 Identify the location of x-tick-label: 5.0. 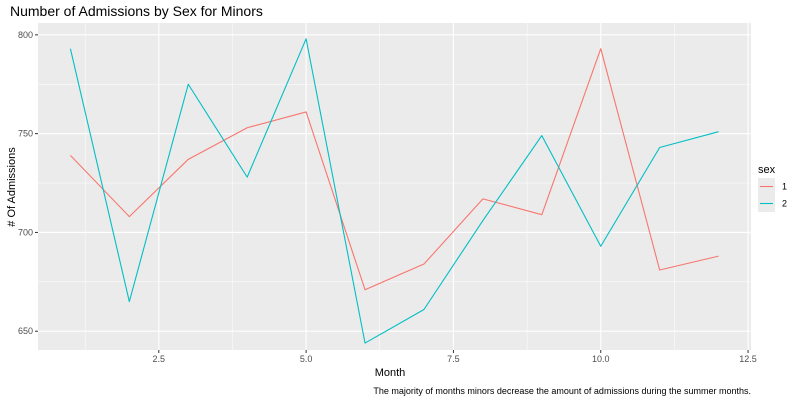
(306, 359).